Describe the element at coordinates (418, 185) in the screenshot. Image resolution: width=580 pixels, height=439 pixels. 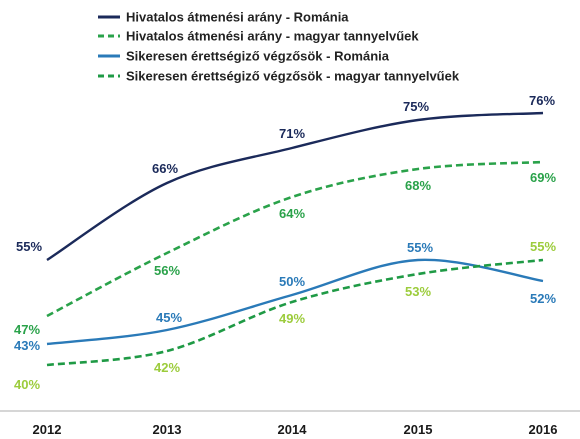
I see `data-label: 68%` at that location.